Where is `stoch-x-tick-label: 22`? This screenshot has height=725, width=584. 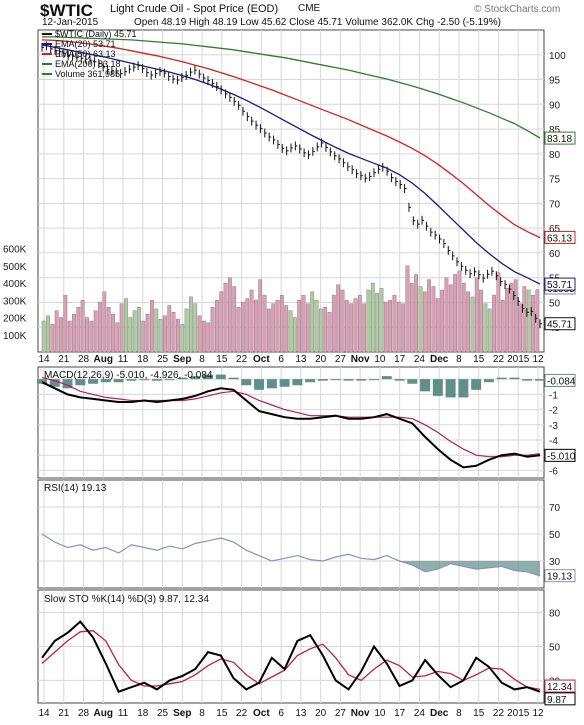
stoch-x-tick-label: 22 is located at coordinates (242, 713).